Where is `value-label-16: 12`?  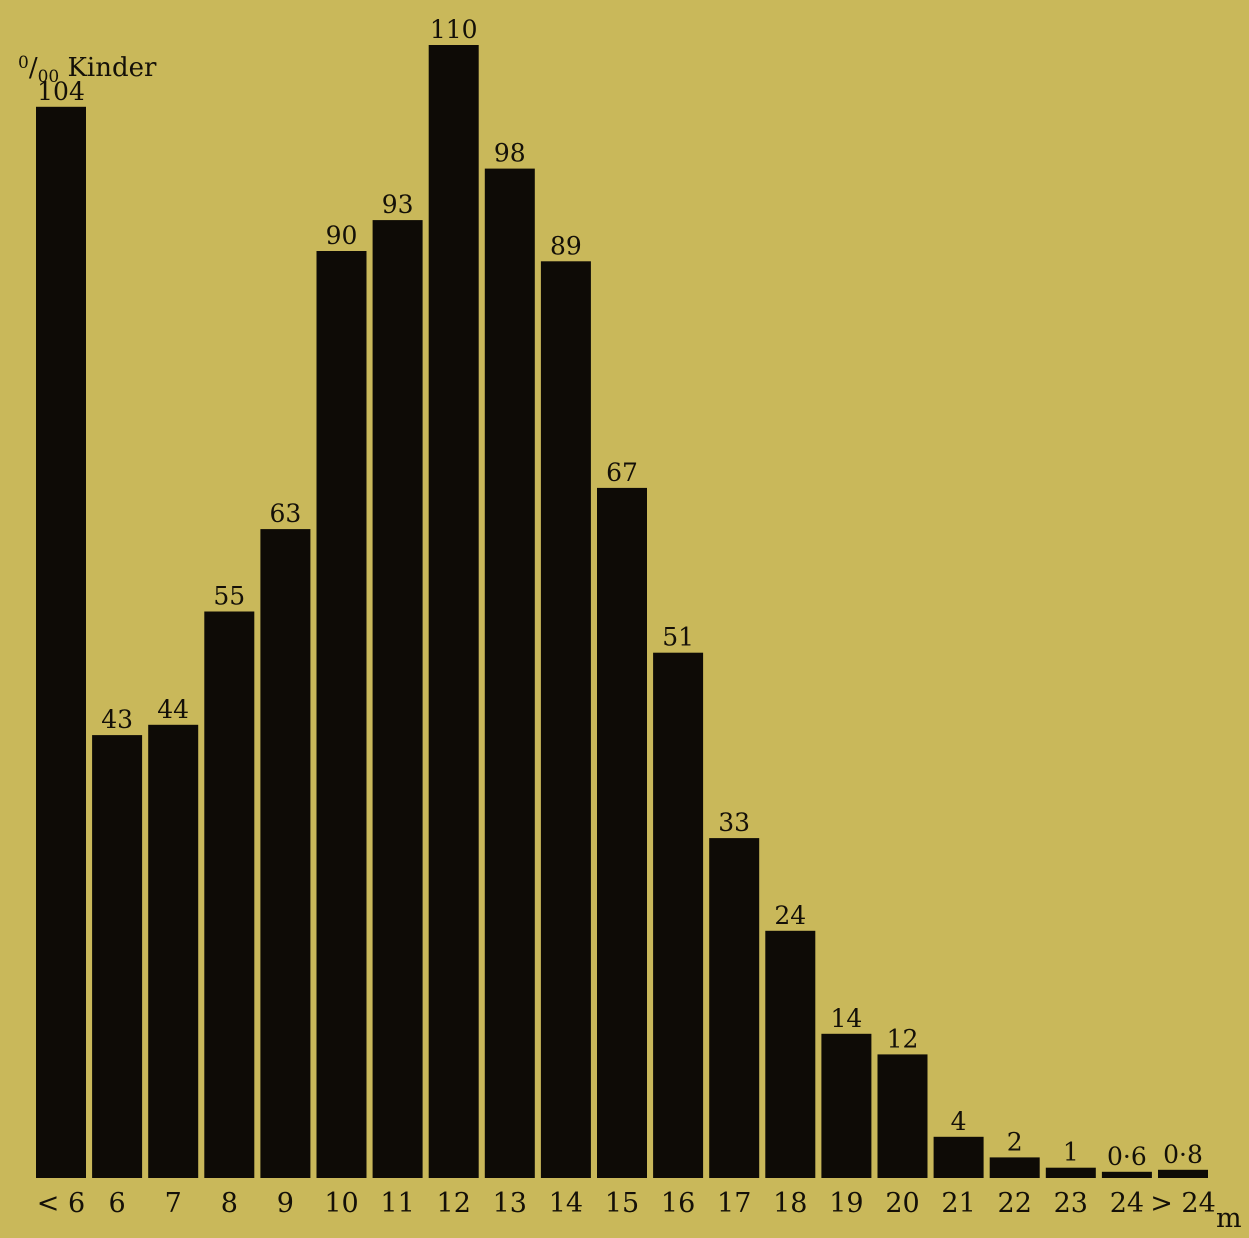 value-label-16: 12 is located at coordinates (903, 1038).